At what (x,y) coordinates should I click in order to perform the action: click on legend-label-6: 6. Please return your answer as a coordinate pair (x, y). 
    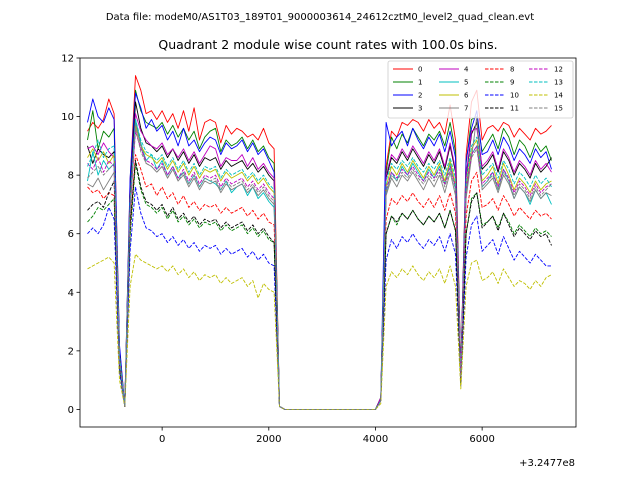
    Looking at the image, I should click on (466, 96).